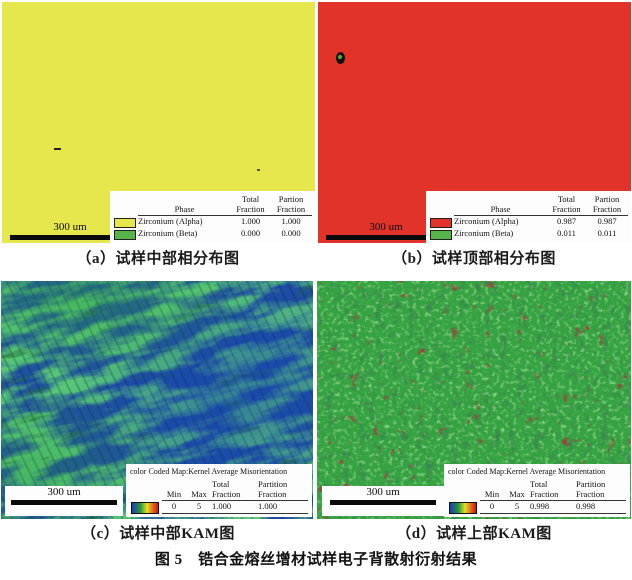  What do you see at coordinates (158, 259) in the screenshot?
I see `caption-panel-a: （a）试样中部相分布图` at bounding box center [158, 259].